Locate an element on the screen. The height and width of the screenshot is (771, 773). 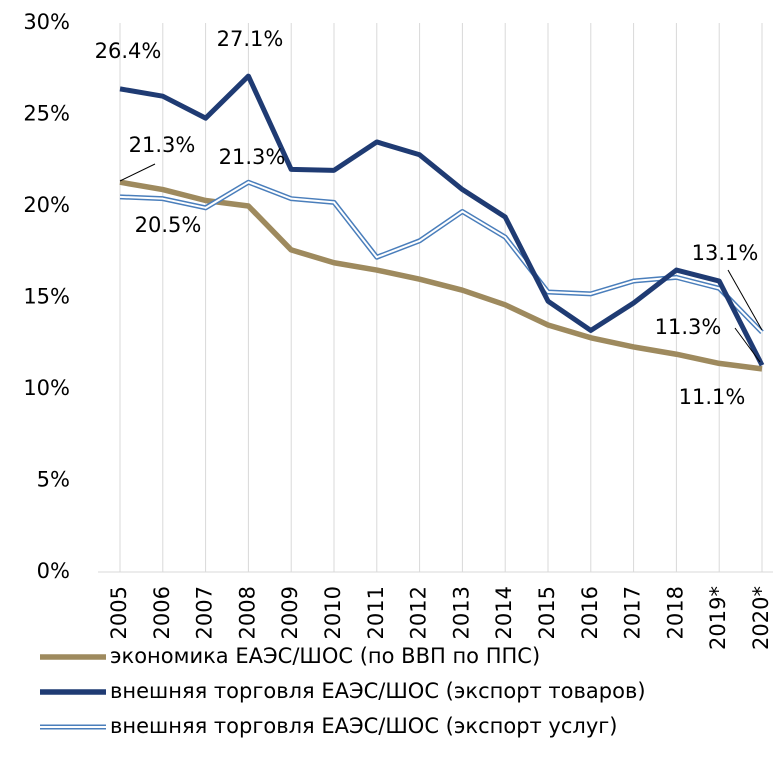
x-tick-label: 2013 is located at coordinates (461, 612).